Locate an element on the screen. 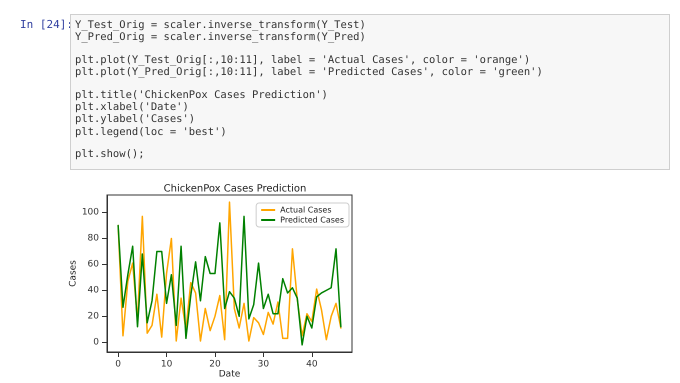 The height and width of the screenshot is (383, 680). x-axis-title: Date is located at coordinates (229, 375).